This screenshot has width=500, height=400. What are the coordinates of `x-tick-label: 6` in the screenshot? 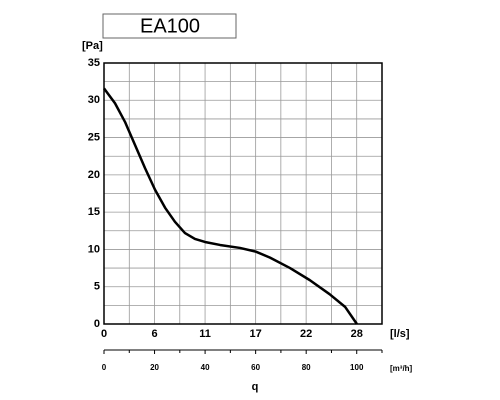 It's located at (155, 334).